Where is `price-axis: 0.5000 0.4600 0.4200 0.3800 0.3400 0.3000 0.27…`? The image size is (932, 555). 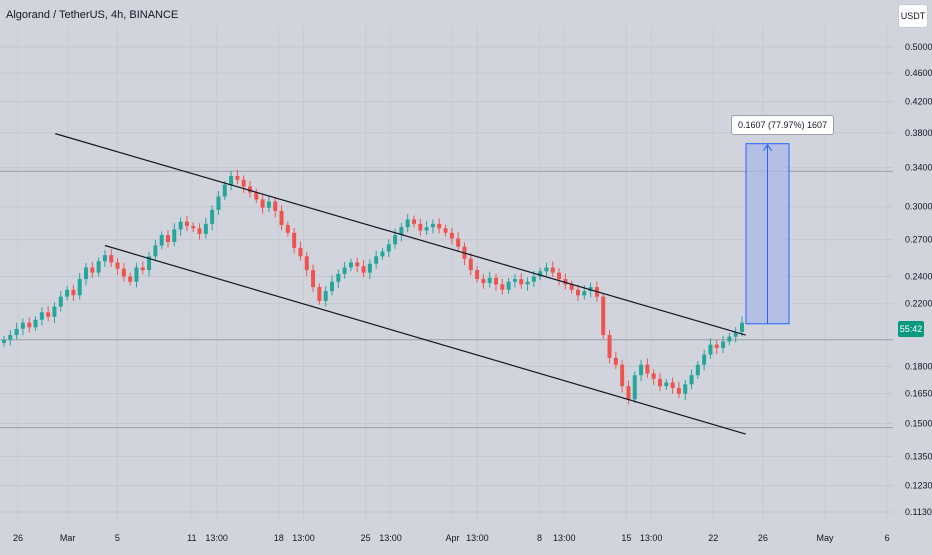 price-axis: 0.5000 0.4600 0.4200 0.3800 0.3400 0.3000 0.27… is located at coordinates (918, 279).